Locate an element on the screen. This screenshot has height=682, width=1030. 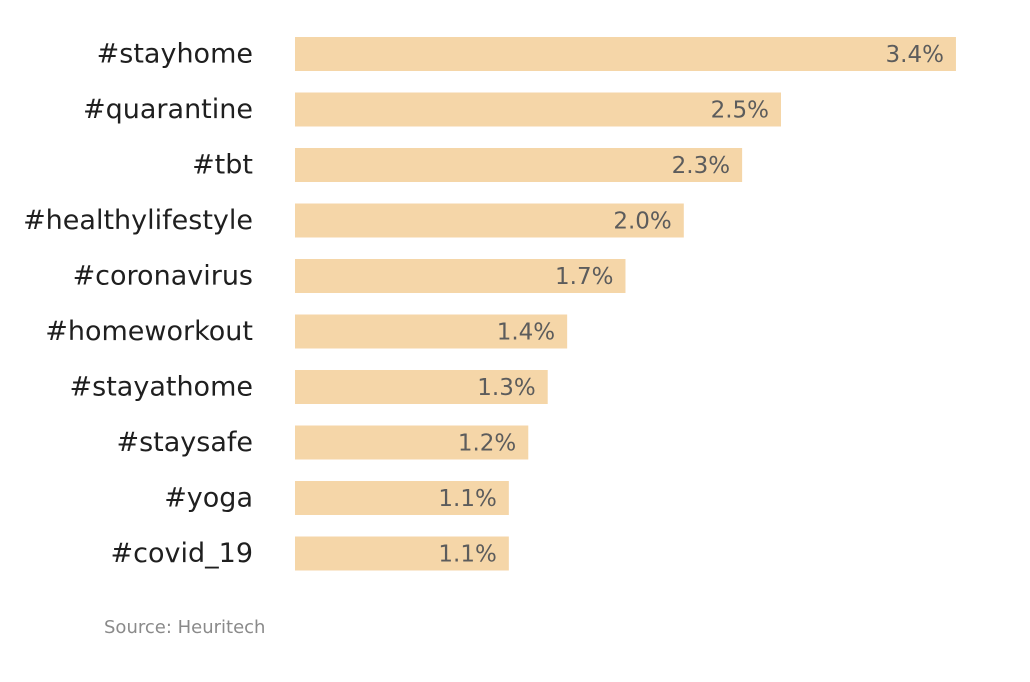
source-note: Source: Heuritech is located at coordinates (185, 627).